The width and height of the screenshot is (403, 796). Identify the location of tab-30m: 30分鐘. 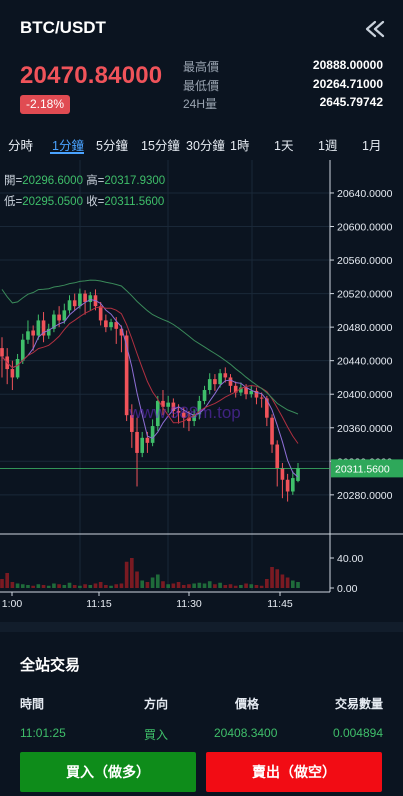
(205, 146).